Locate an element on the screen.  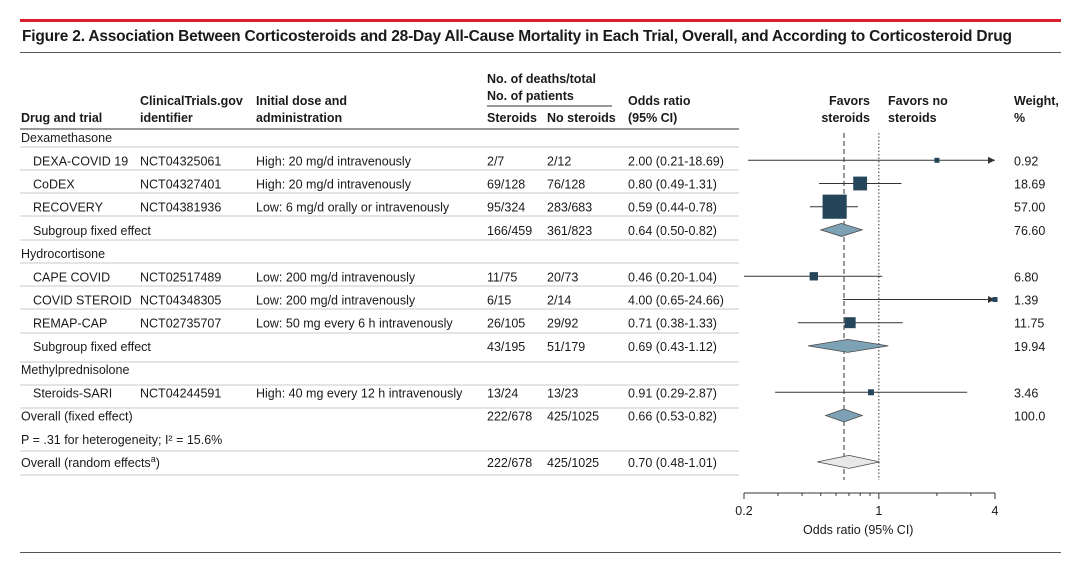
trial-name: RECOVERY is located at coordinates (68, 208).